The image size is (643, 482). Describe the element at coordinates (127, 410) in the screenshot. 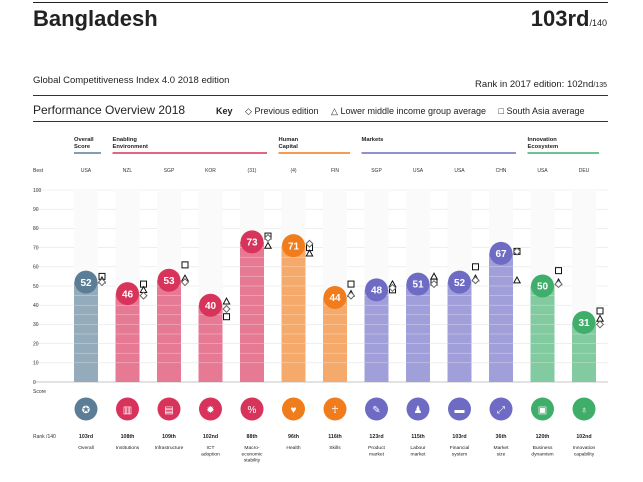

I see `building-icon-glyph: ▥` at that location.